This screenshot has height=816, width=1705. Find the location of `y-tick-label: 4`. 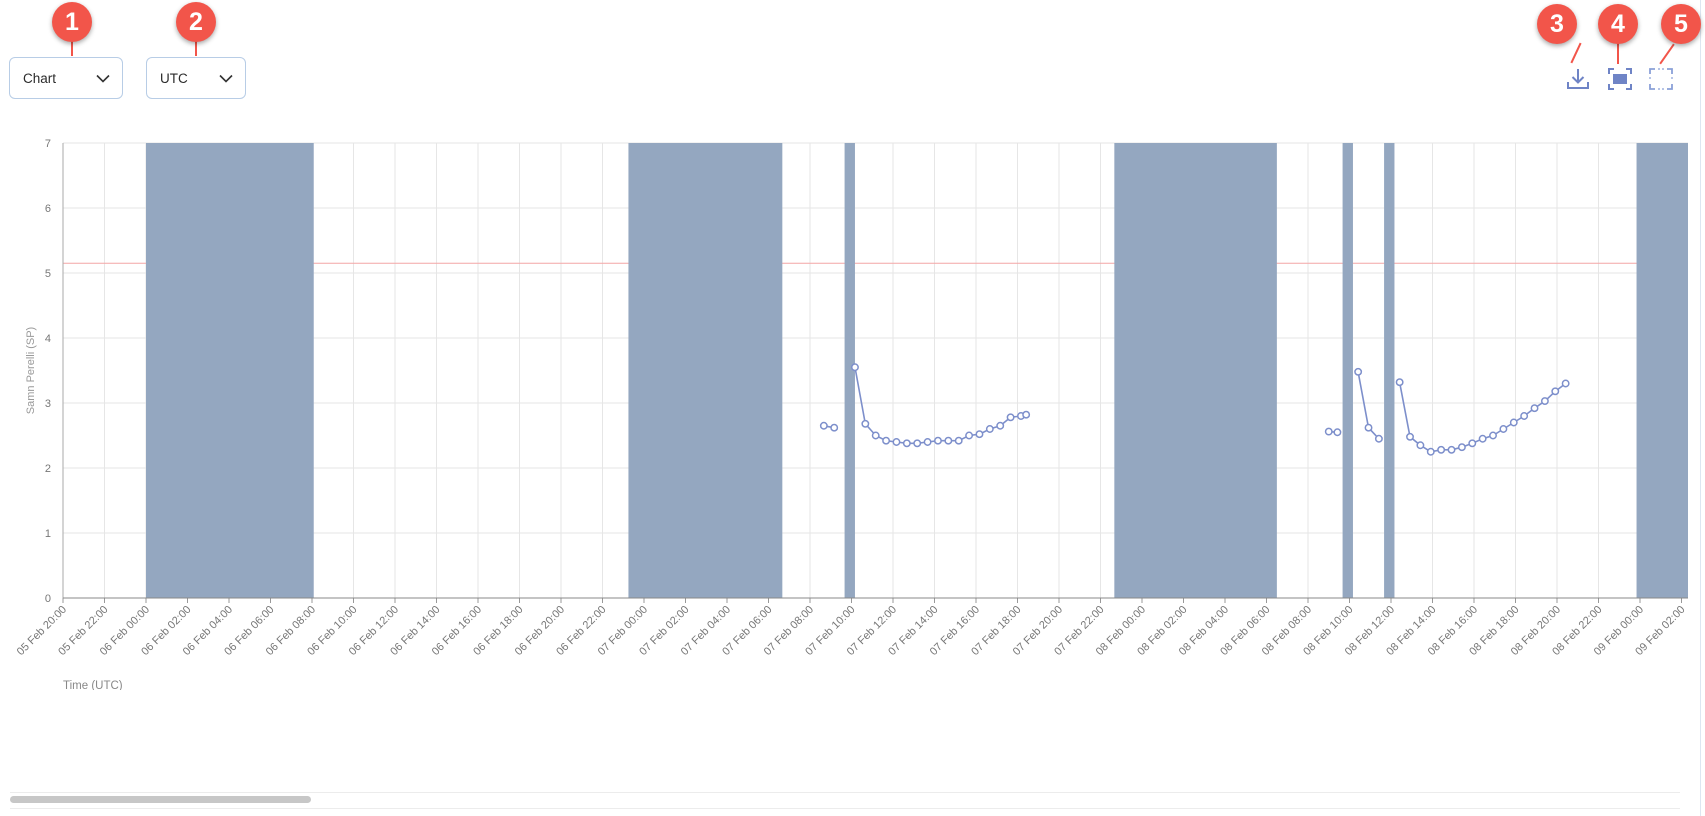

y-tick-label: 4 is located at coordinates (48, 339).